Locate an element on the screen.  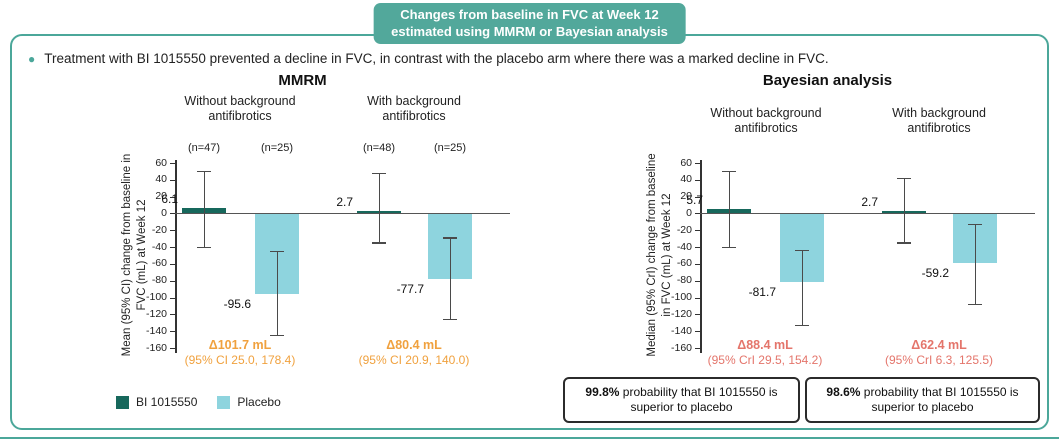
bar-value-label: 5.7 is located at coordinates (694, 199).